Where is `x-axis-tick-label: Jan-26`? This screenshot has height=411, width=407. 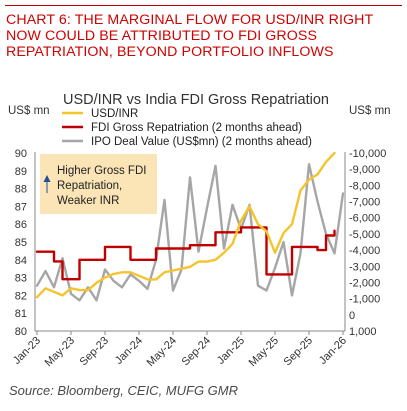
x-axis-tick-label: Jan-26 is located at coordinates (333, 351).